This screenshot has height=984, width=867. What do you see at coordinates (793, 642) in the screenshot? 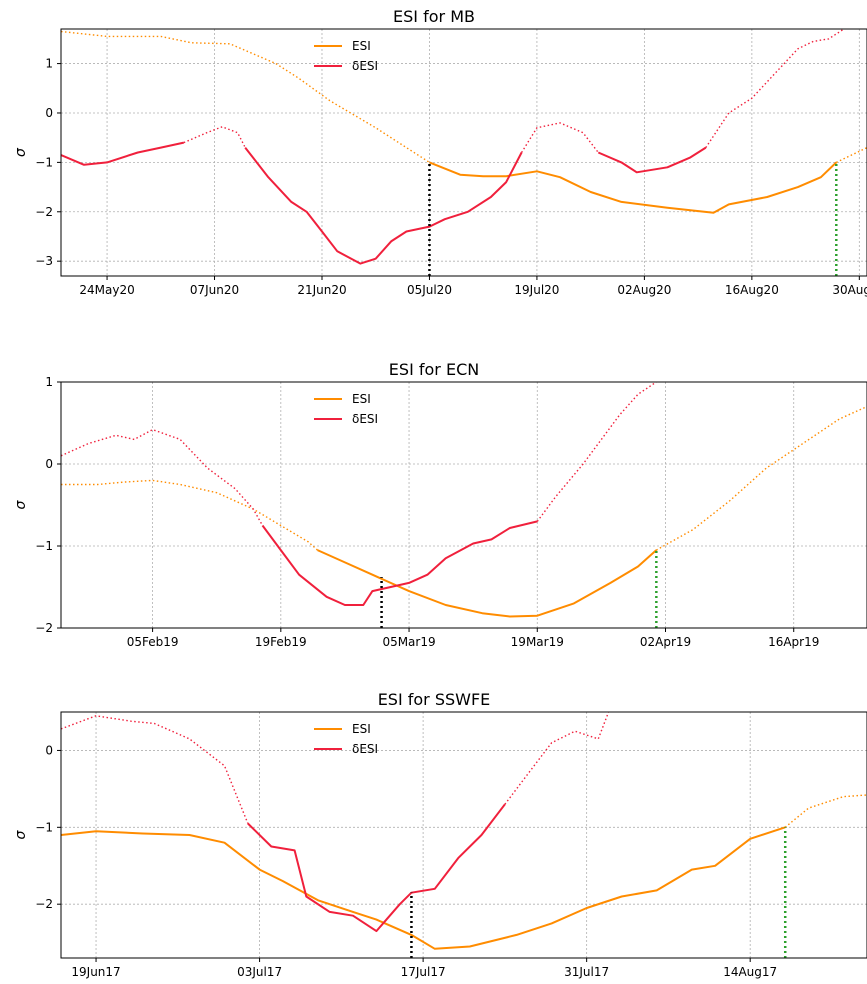
I see `x-tick-label: 16Apr19` at bounding box center [793, 642].